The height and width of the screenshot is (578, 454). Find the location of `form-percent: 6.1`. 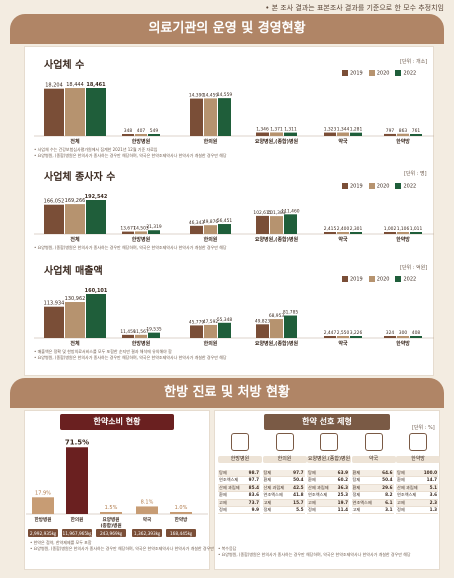

form-percent: 6.1 is located at coordinates (389, 502).